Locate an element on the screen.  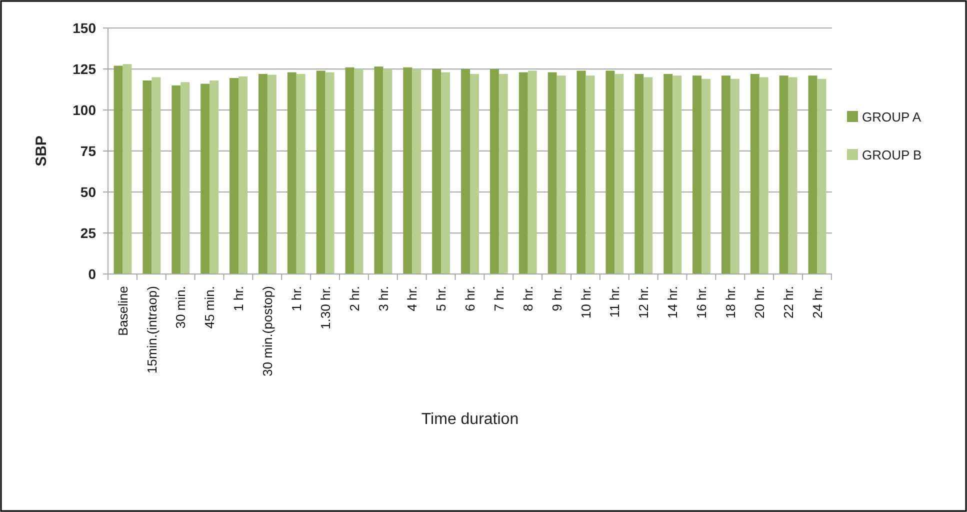
x-tick-label: 15min.(intraop) is located at coordinates (152, 330).